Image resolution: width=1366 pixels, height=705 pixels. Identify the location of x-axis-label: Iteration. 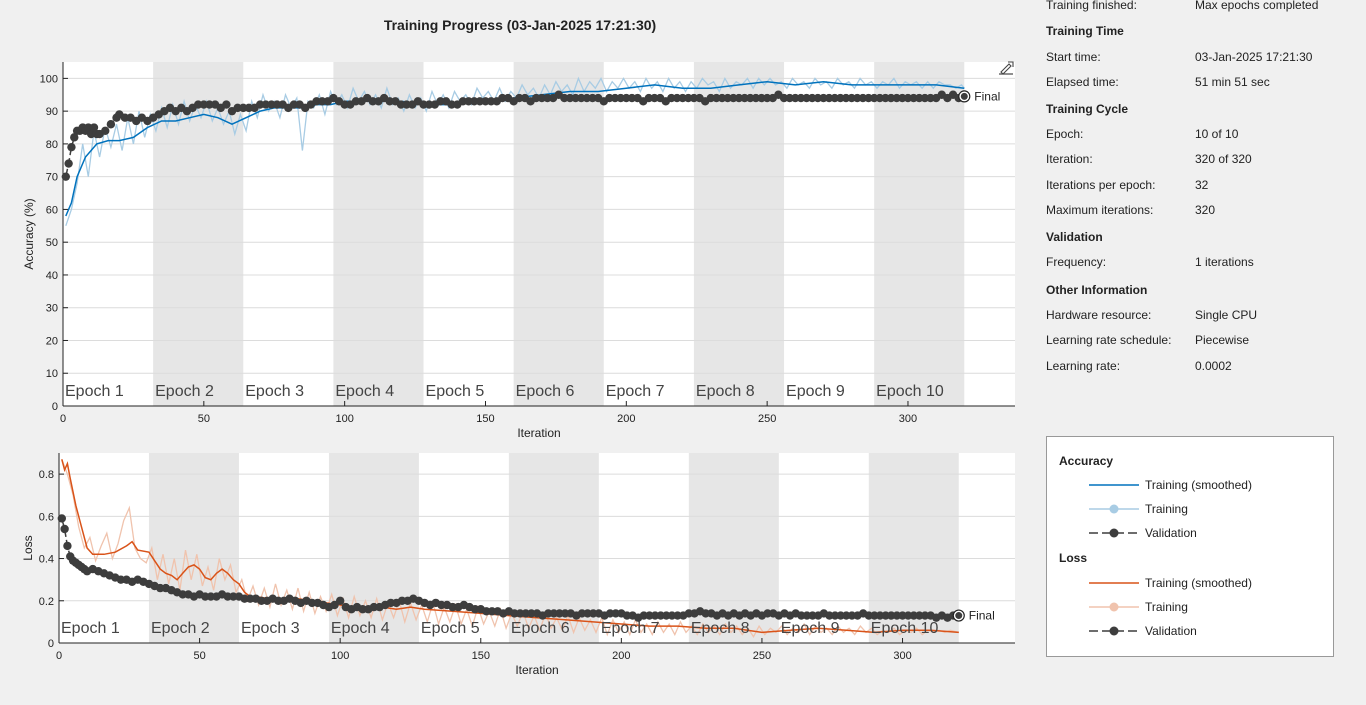
(538, 433).